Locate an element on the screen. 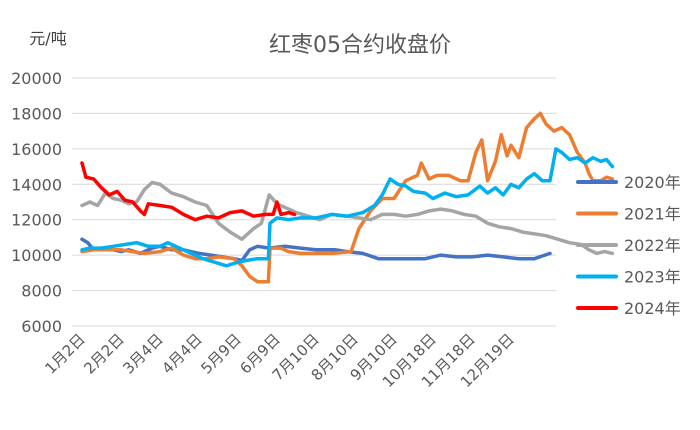  y-unit-label: 元/吨 is located at coordinates (47, 38).